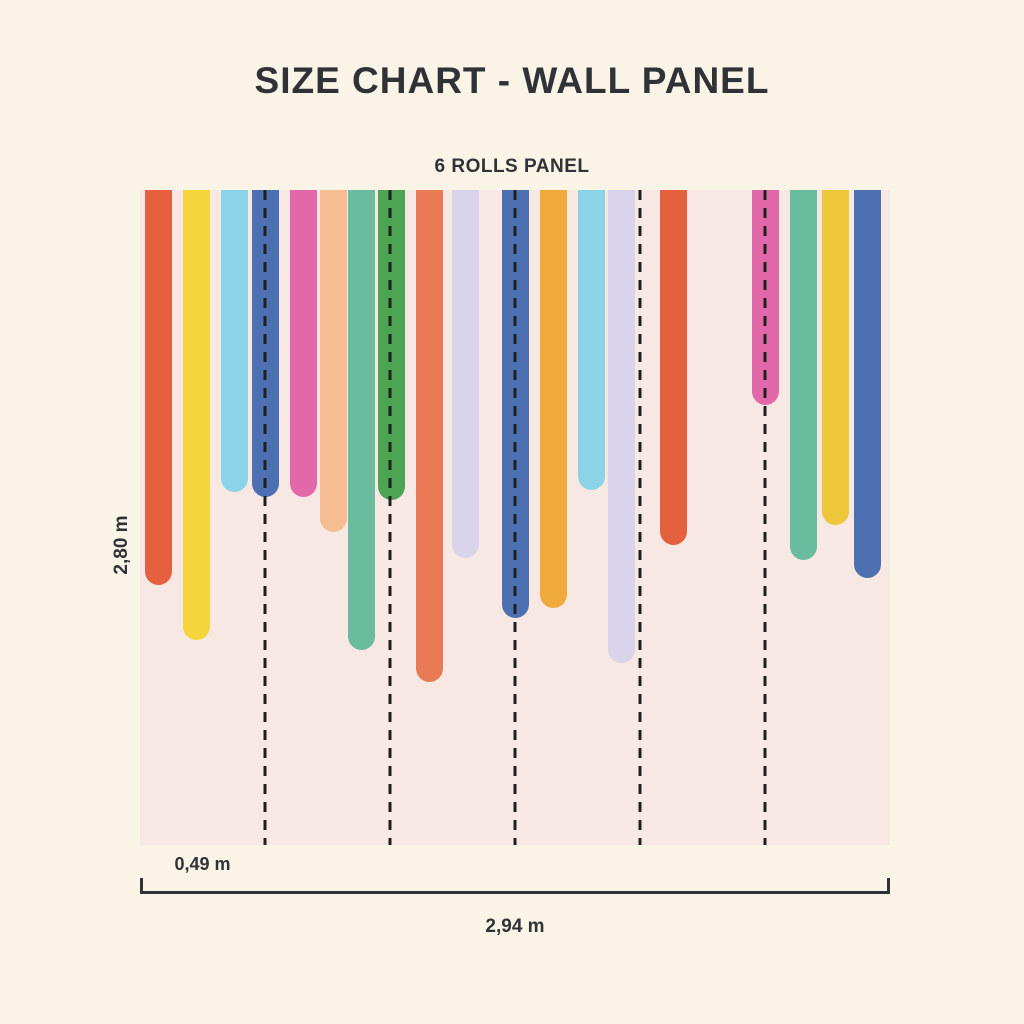  Describe the element at coordinates (512, 166) in the screenshot. I see `rolls-panel-subtitle: 6 ROLLS PANEL` at that location.